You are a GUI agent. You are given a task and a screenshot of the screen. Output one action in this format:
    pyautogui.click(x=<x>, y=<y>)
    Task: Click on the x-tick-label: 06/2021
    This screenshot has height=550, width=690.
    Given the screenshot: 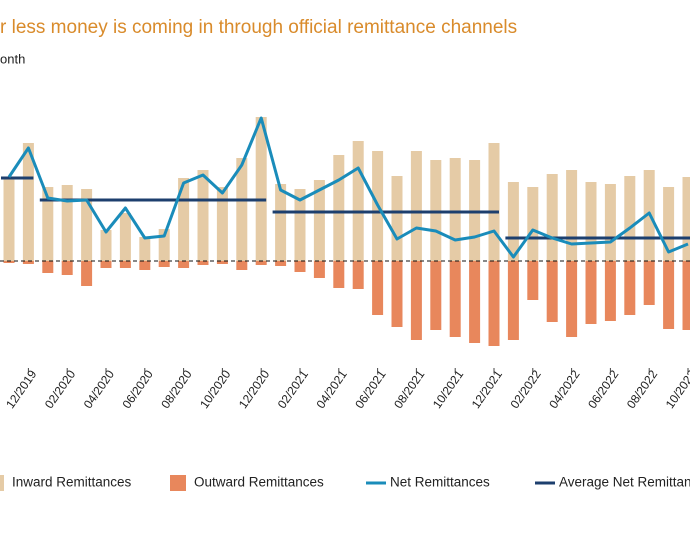 What is the action you would take?
    pyautogui.click(x=370, y=389)
    